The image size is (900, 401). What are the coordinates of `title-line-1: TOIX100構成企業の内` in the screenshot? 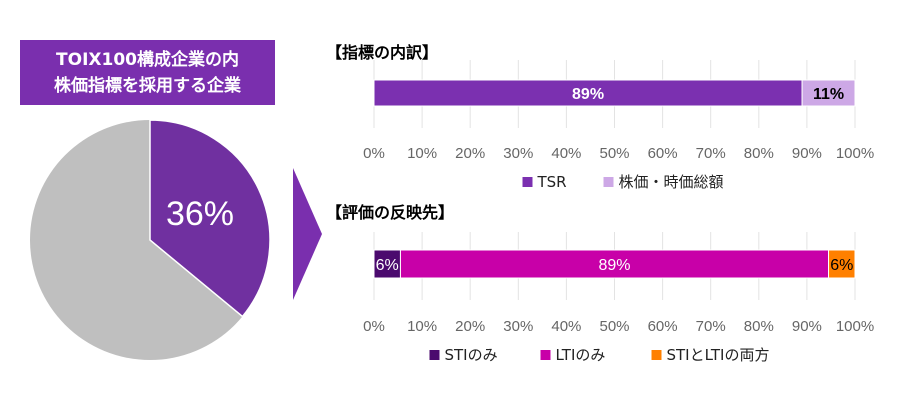 It's located at (147, 59).